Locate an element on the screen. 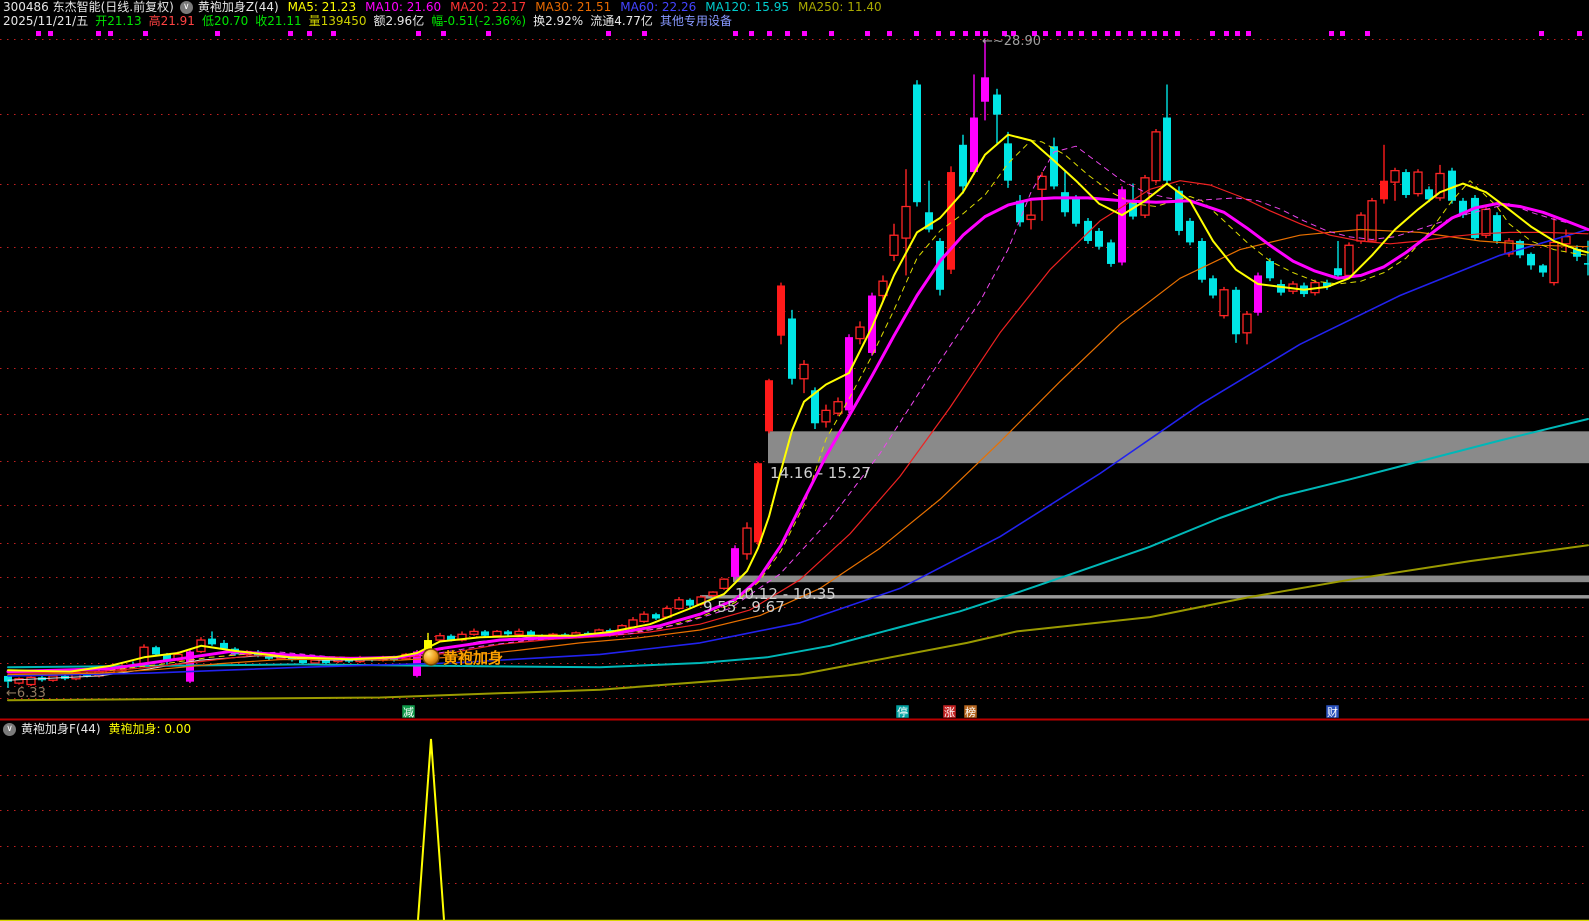 The height and width of the screenshot is (921, 1589). quote-field: 幅-0.51(-2.36%) is located at coordinates (479, 21).